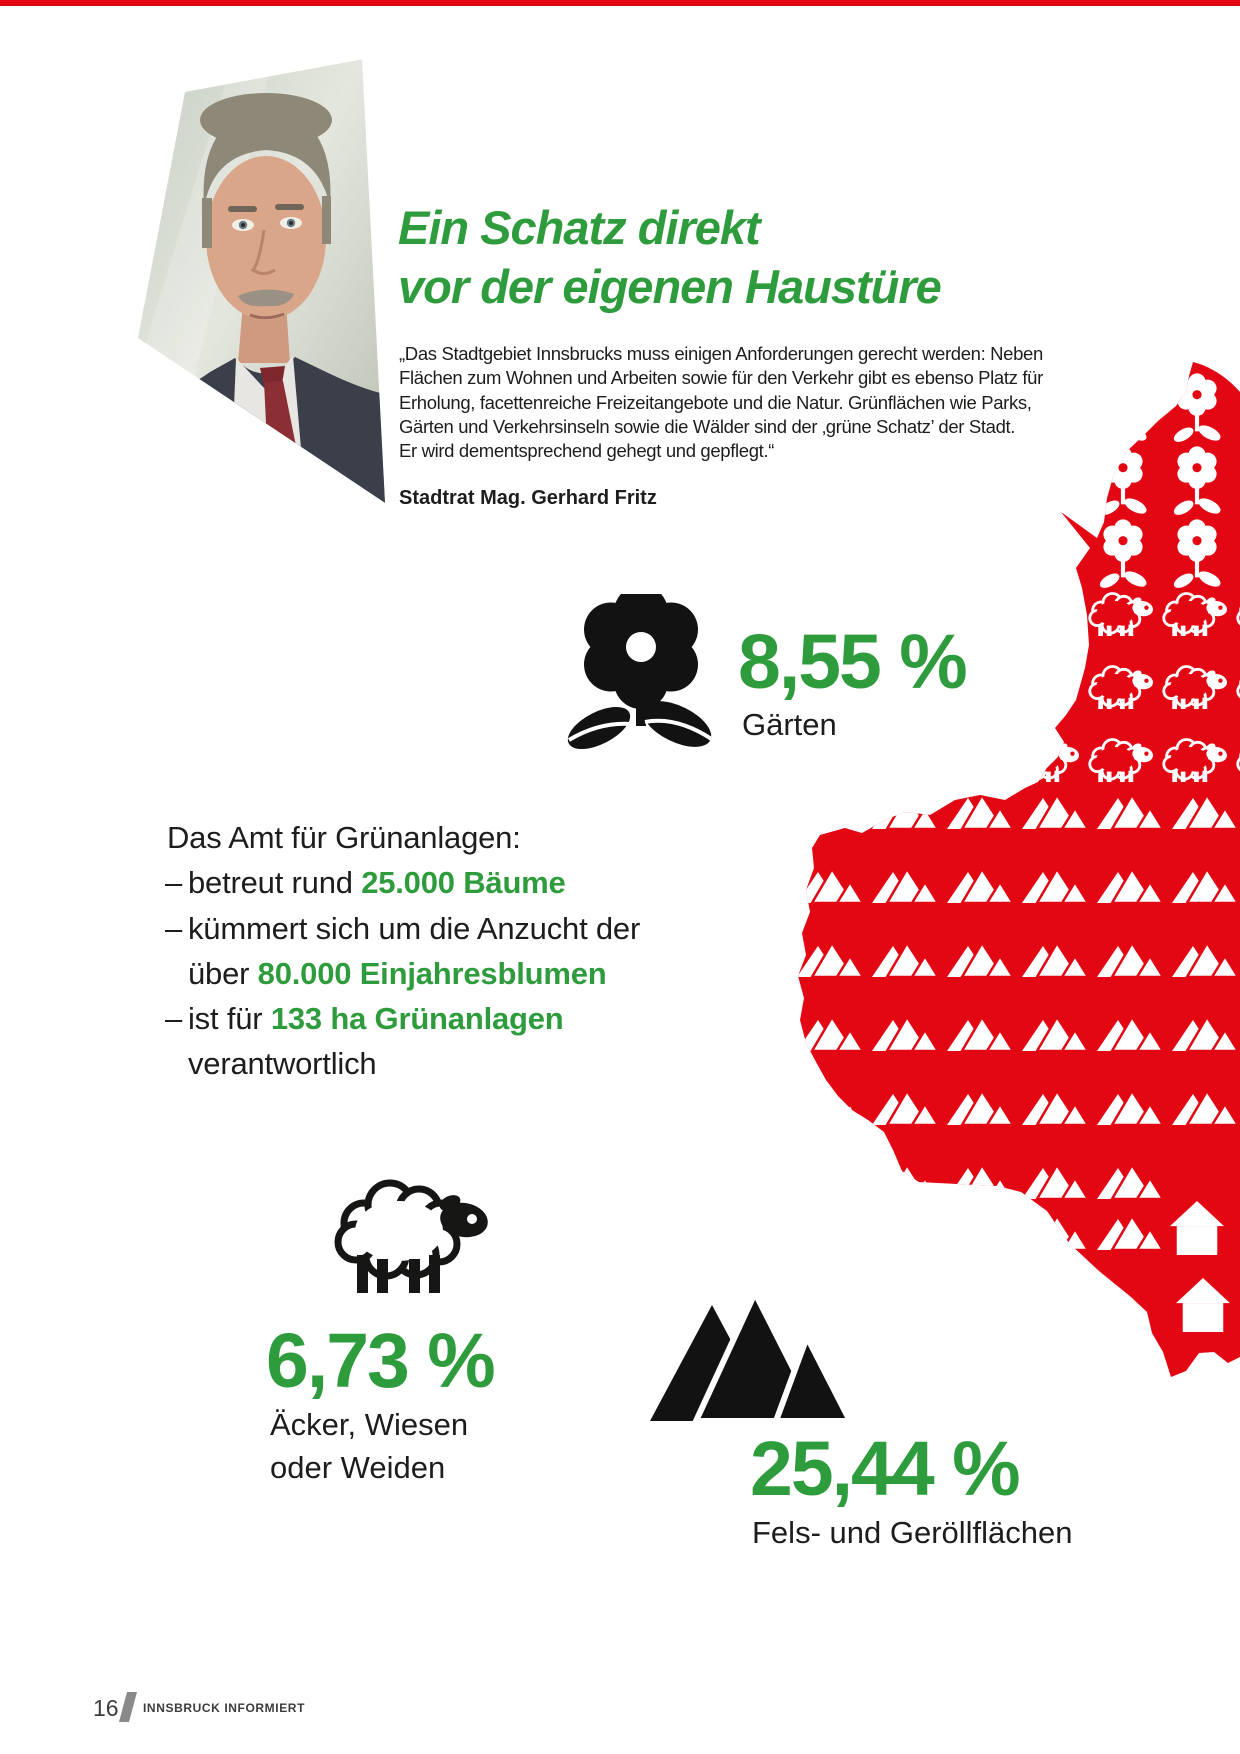 The image size is (1240, 1754). Describe the element at coordinates (106, 1708) in the screenshot. I see `page-number: 16` at that location.